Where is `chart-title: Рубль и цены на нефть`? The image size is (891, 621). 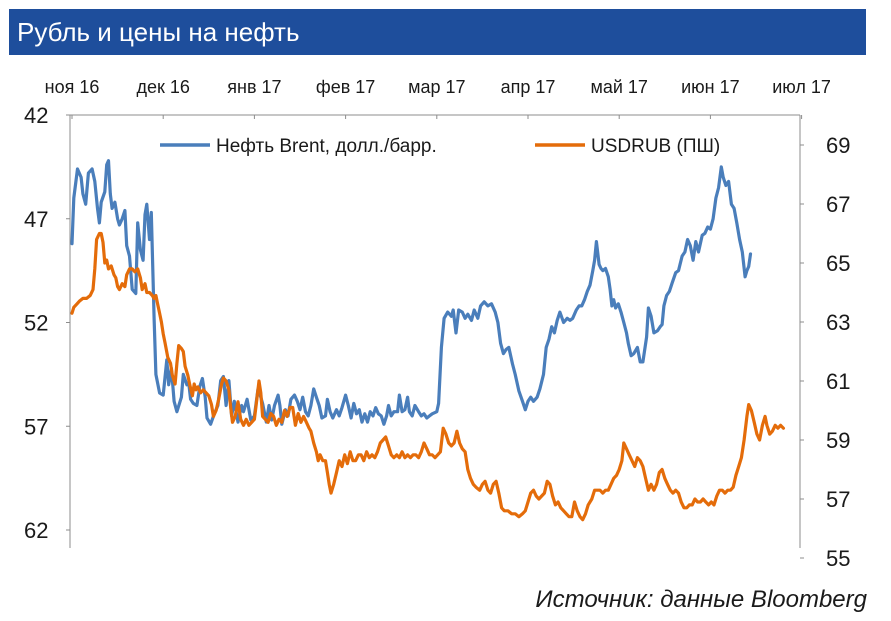
chart-title: Рубль и цены на нефть is located at coordinates (158, 32).